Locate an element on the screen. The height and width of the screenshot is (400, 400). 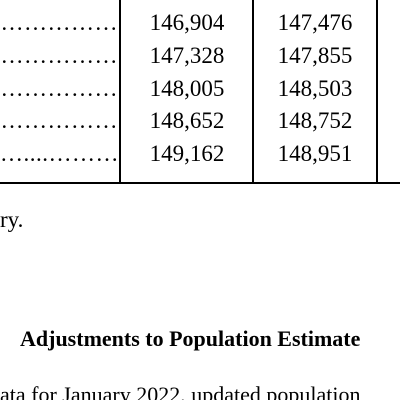
table-row: …………… 148,005 148,503 is located at coordinates (200, 88).